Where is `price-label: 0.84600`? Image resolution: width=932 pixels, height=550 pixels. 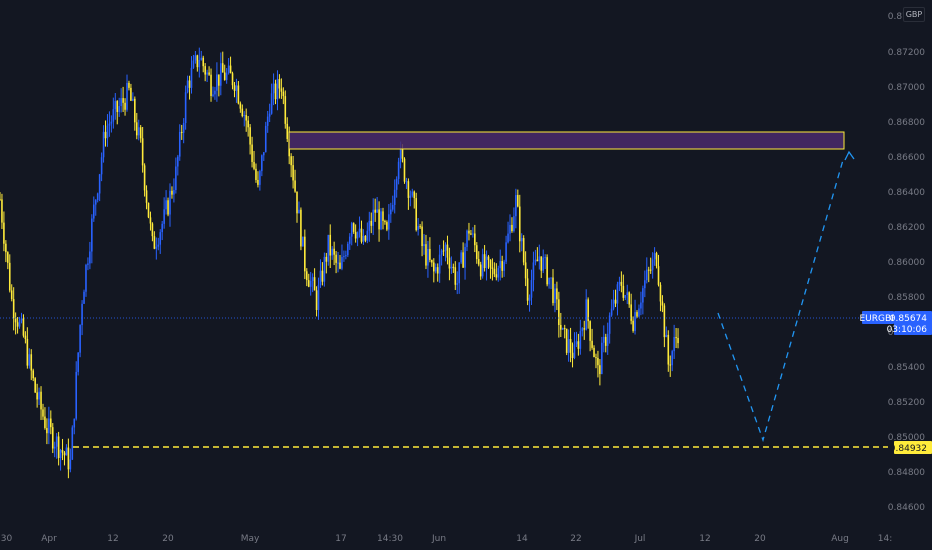
price-label: 0.84600 is located at coordinates (906, 508).